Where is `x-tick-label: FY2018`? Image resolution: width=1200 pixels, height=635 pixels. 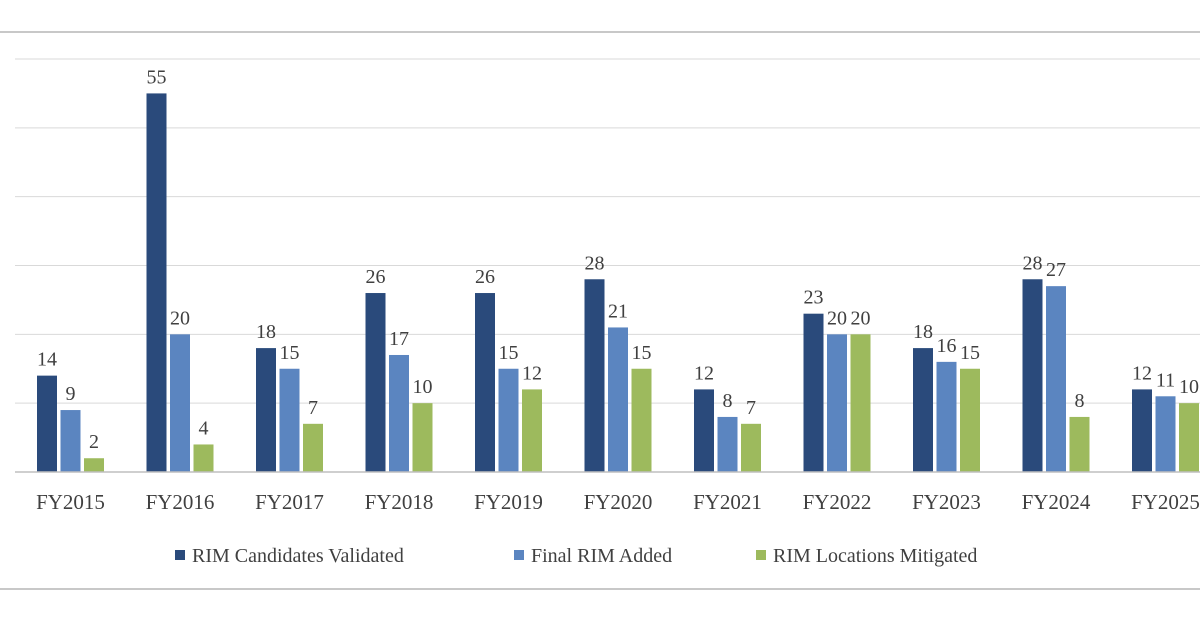
x-tick-label: FY2018 is located at coordinates (399, 502).